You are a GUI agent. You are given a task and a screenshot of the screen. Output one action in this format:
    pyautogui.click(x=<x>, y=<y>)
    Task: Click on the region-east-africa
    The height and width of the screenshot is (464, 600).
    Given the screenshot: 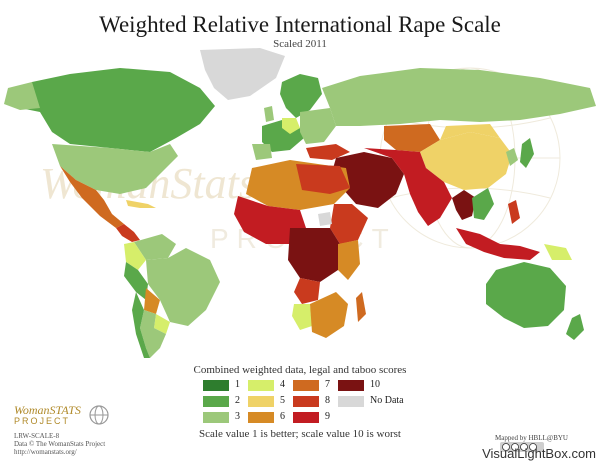 What is the action you would take?
    pyautogui.click(x=349, y=260)
    